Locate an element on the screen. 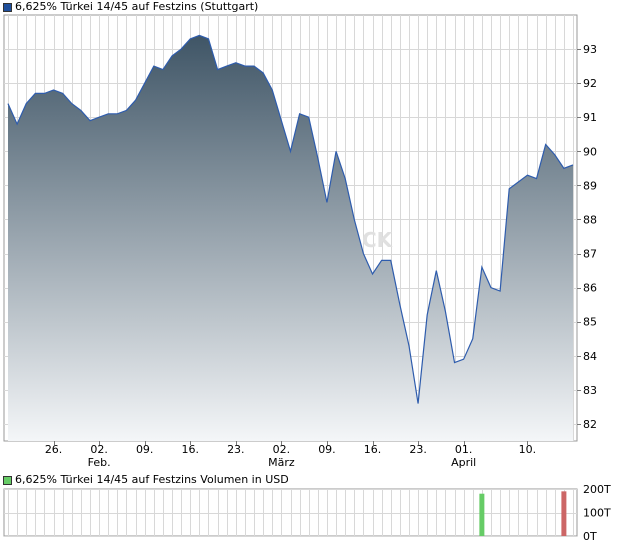 The image size is (620, 546). y-tick-label: 92 is located at coordinates (590, 83).